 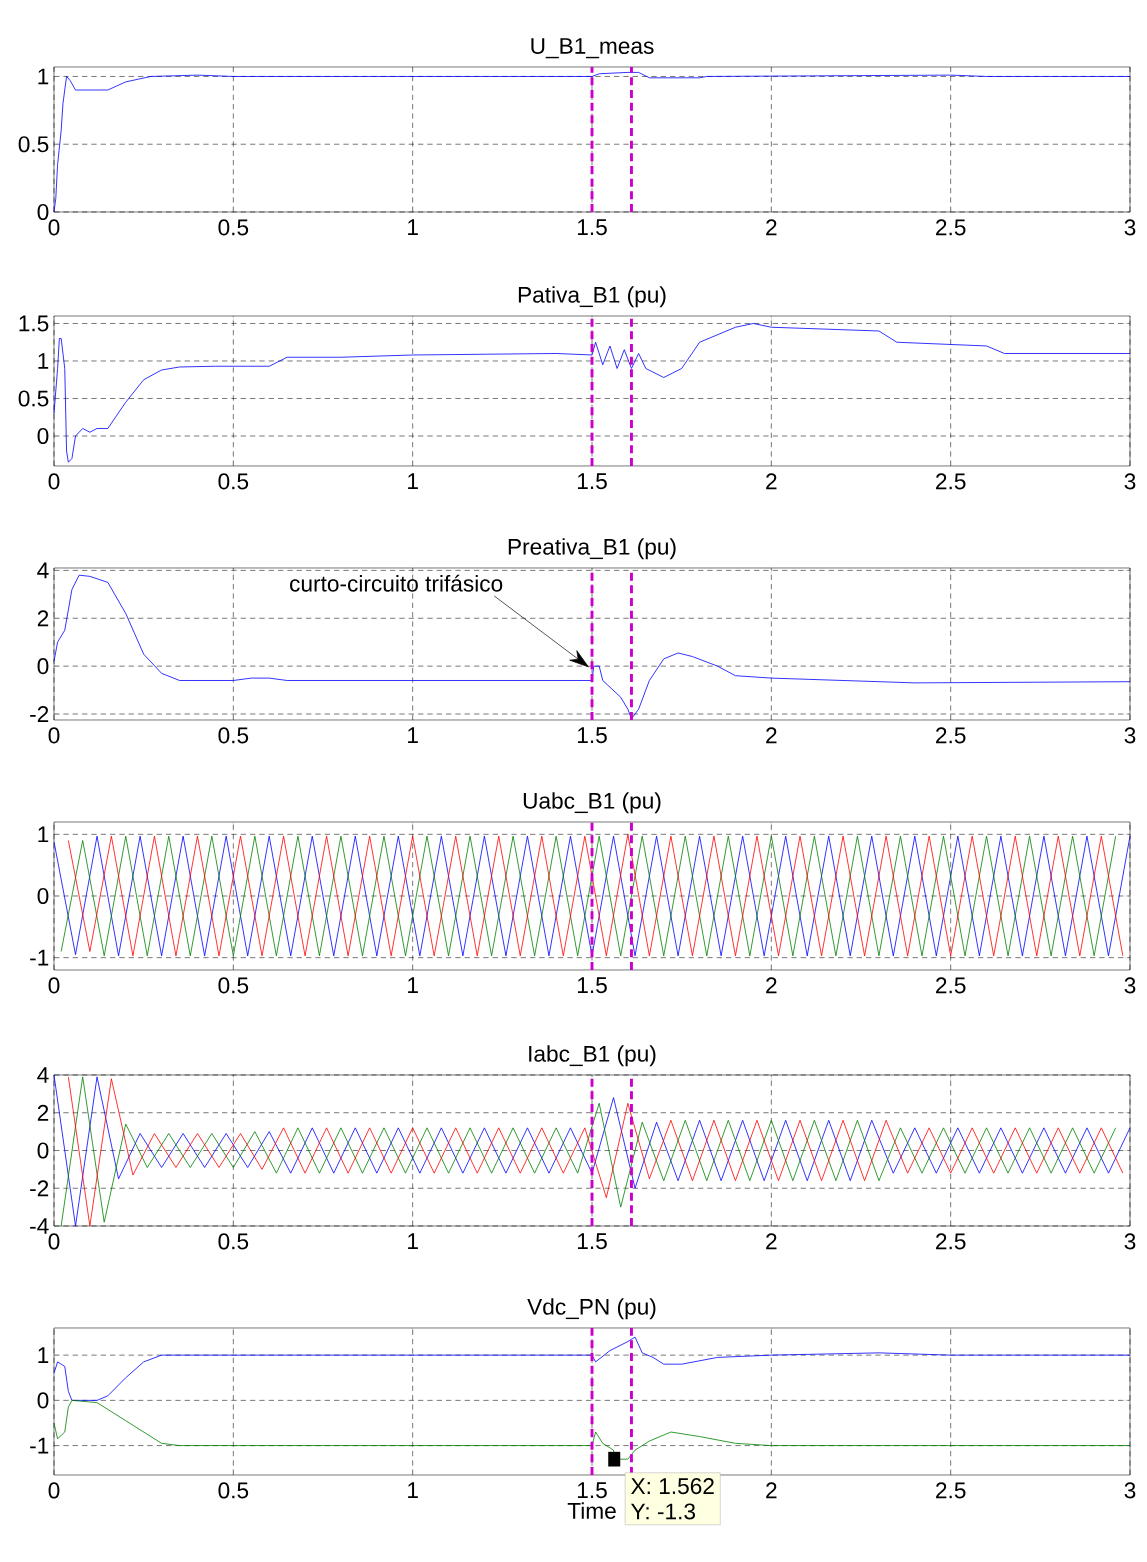 What do you see at coordinates (592, 803) in the screenshot?
I see `chart-title: Uabc_B1 (pu)` at bounding box center [592, 803].